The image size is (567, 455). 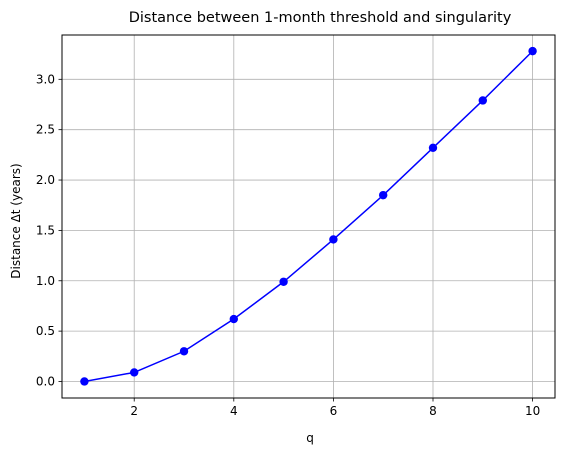 What do you see at coordinates (532, 411) in the screenshot?
I see `x-tick-label: 10` at bounding box center [532, 411].